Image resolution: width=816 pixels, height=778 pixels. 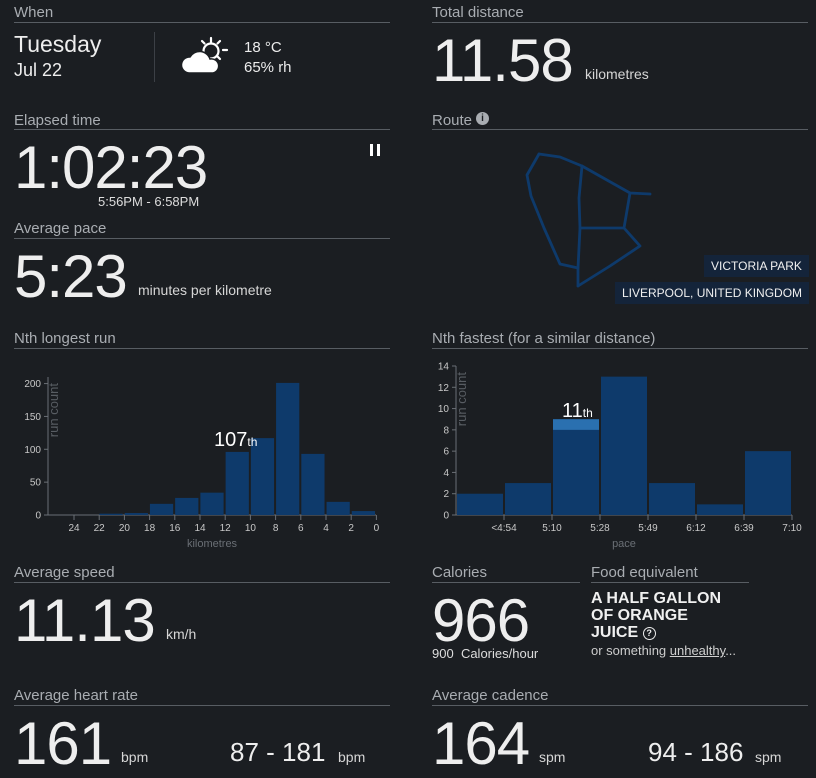 What do you see at coordinates (624, 544) in the screenshot?
I see `x-axis-label: pace` at bounding box center [624, 544].